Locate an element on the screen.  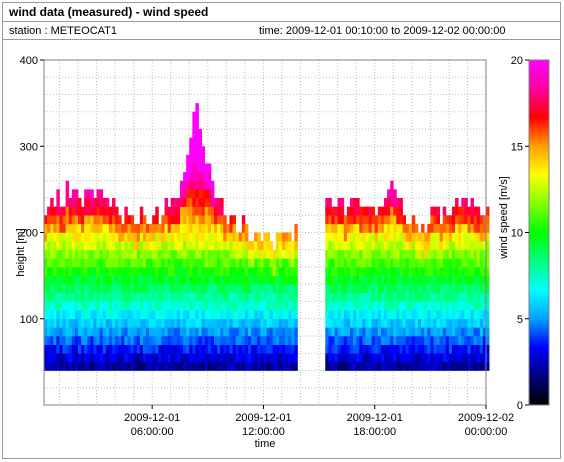
y-axis-label: height [m] is located at coordinates (21, 252).